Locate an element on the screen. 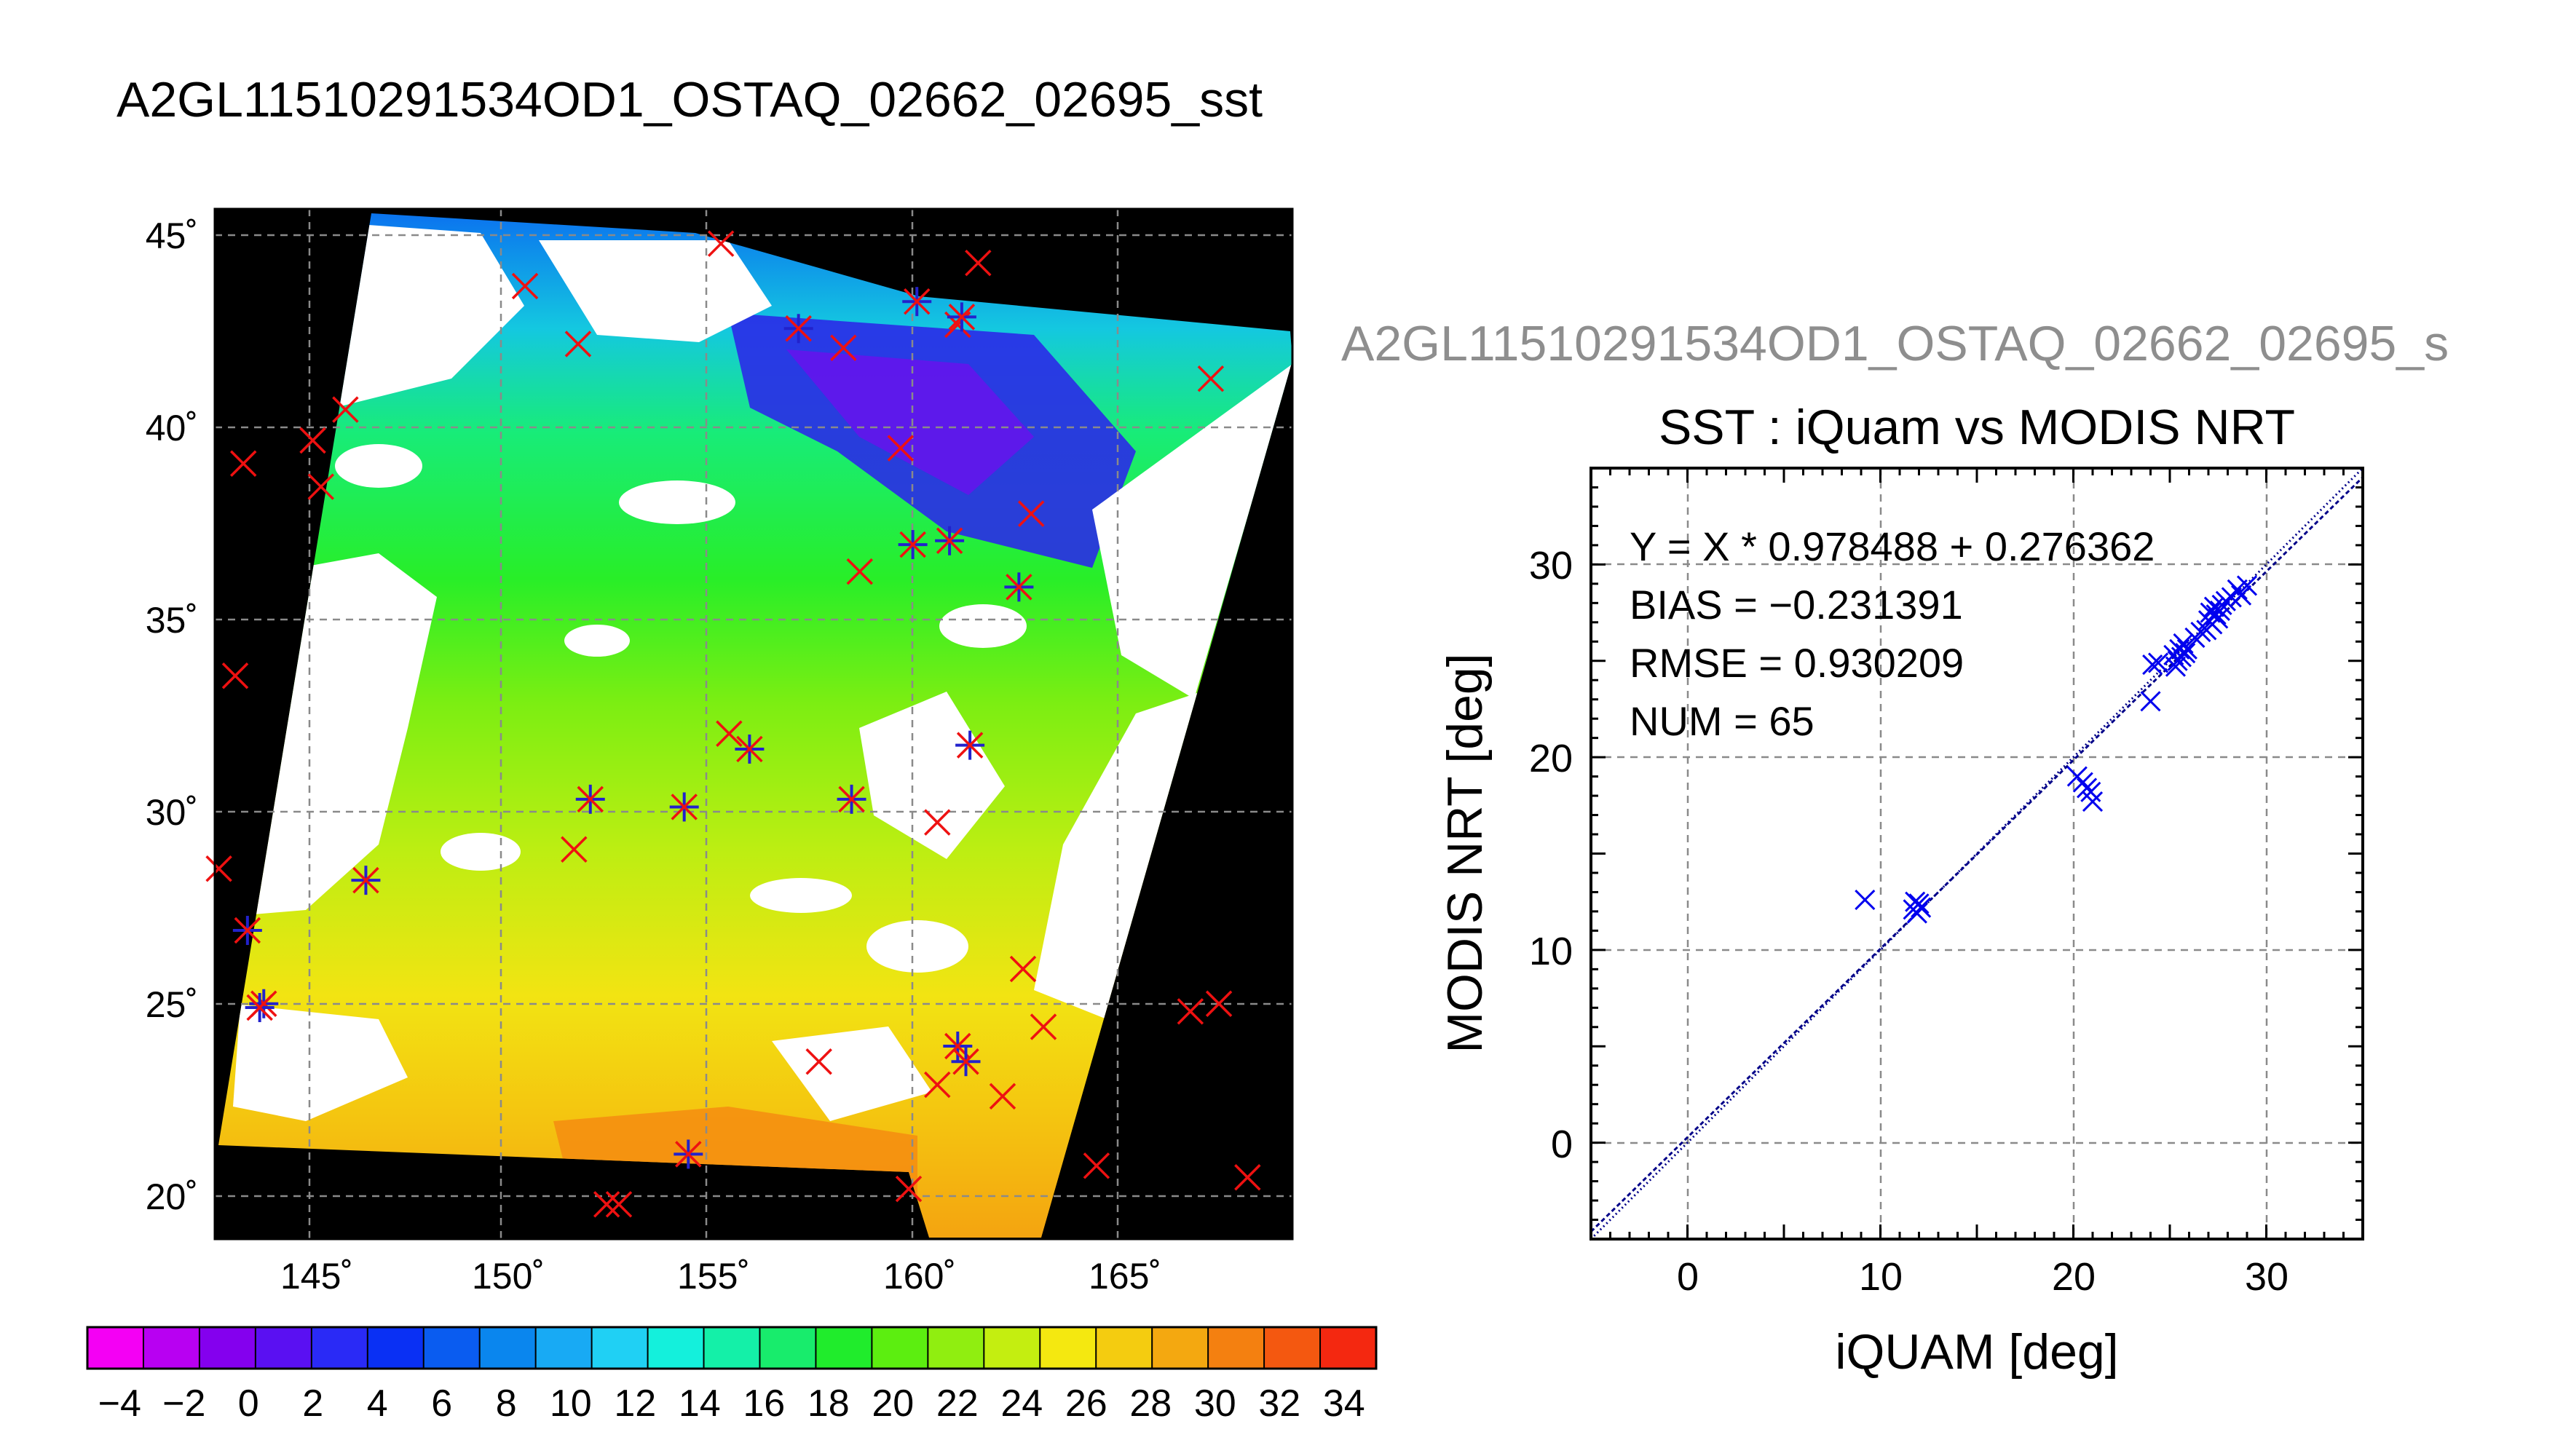  rmse-stat: RMSE = 0.930209 is located at coordinates (1797, 663).